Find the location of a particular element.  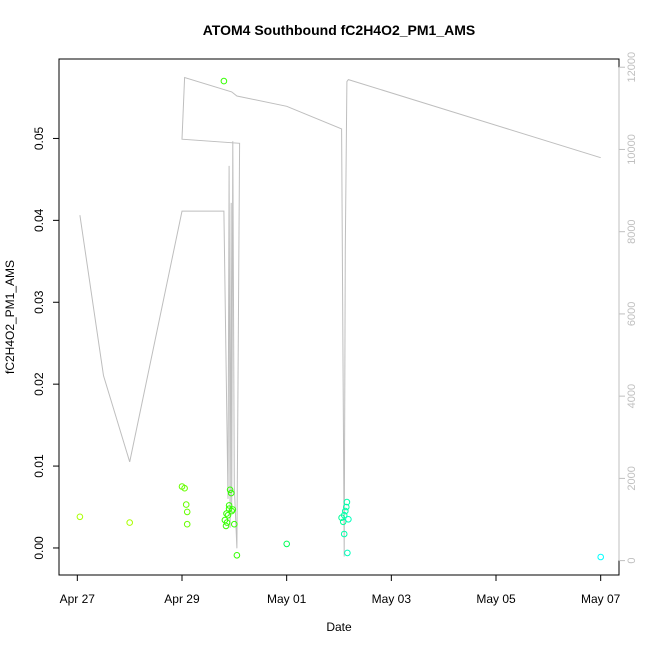

y-axis-right: 0 2000 4000 6000 8000 10000 12000 is located at coordinates (628, 308).